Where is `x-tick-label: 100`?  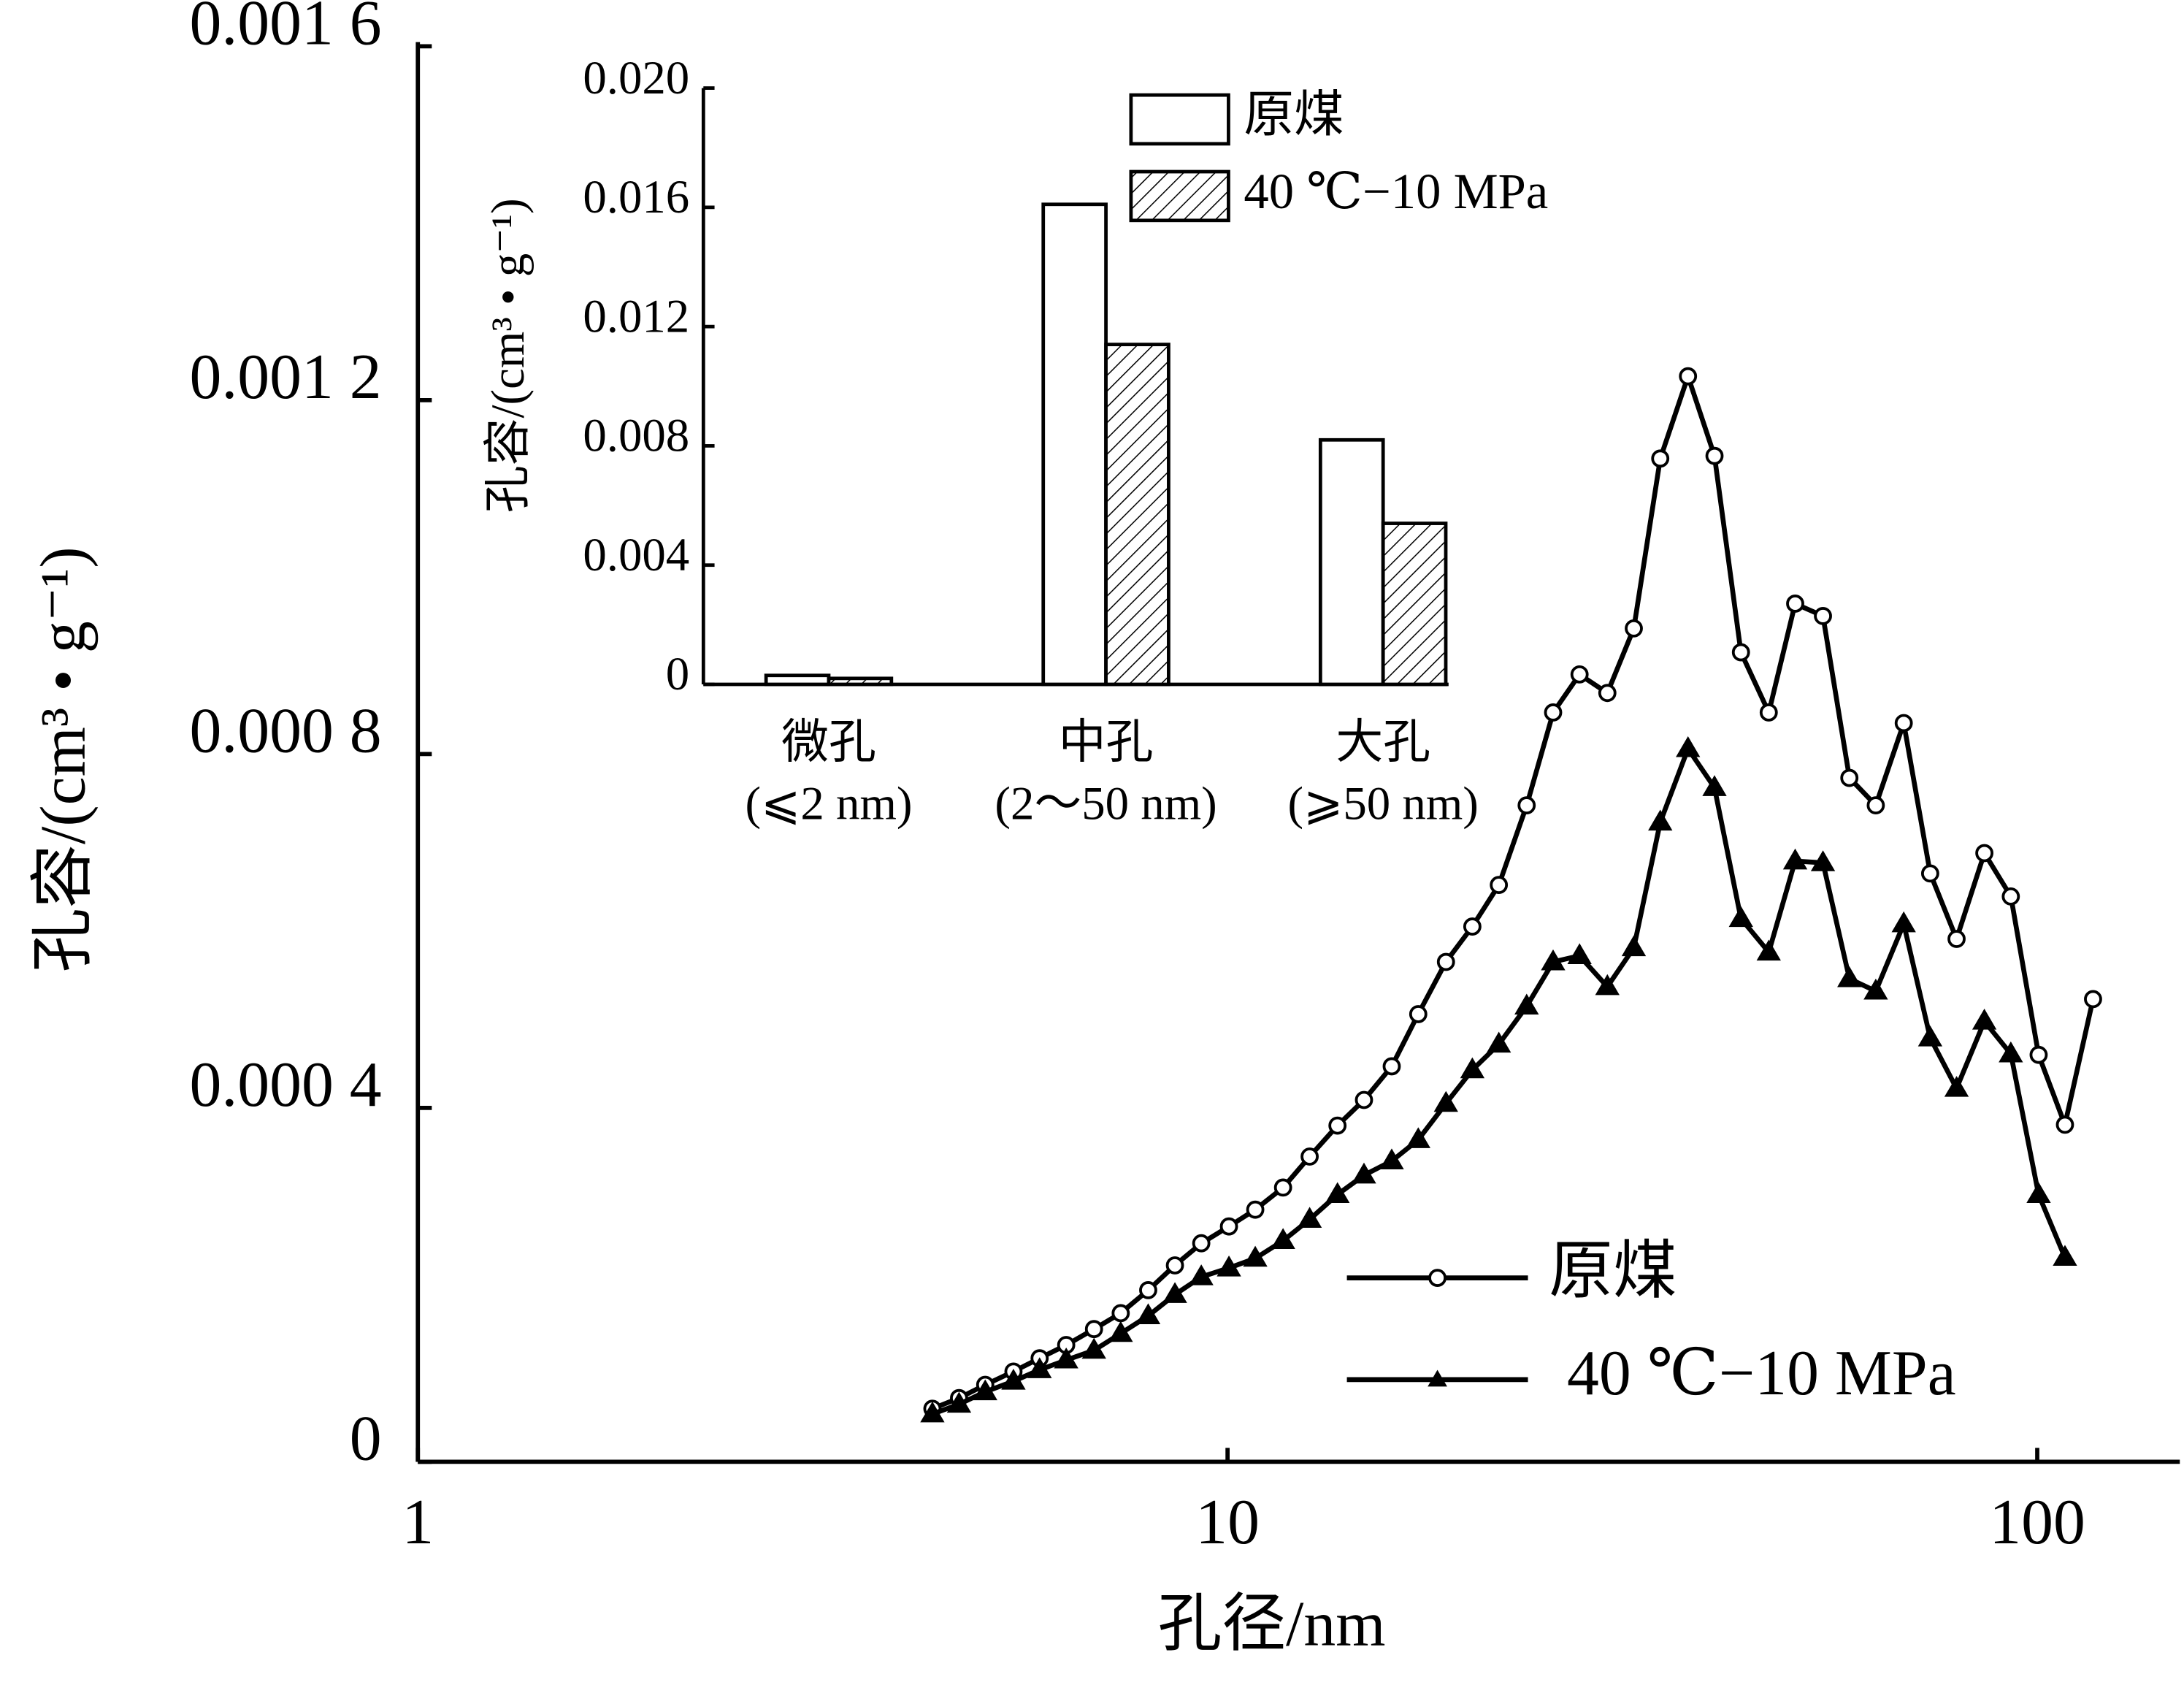 x-tick-label: 100 is located at coordinates (2037, 1521).